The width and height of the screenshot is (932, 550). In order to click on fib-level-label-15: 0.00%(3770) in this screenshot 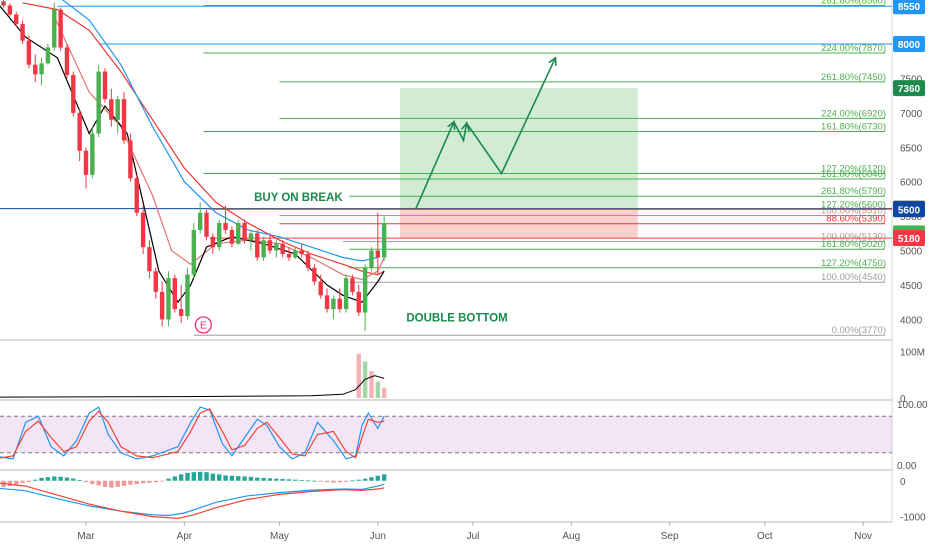, I will do `click(859, 330)`.